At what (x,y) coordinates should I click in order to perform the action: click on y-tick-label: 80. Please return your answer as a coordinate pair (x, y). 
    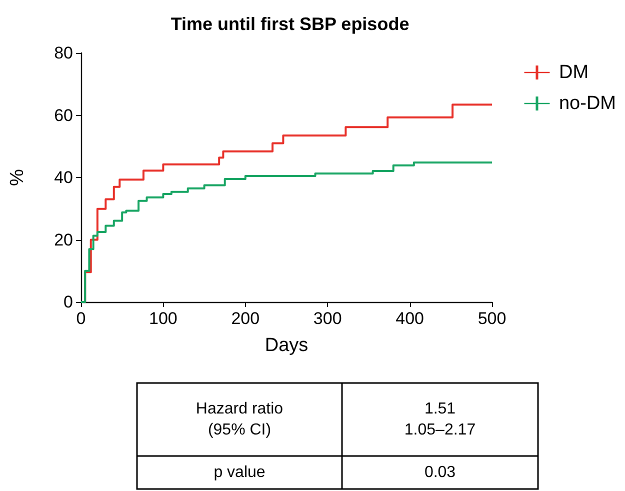
    Looking at the image, I should click on (63, 53).